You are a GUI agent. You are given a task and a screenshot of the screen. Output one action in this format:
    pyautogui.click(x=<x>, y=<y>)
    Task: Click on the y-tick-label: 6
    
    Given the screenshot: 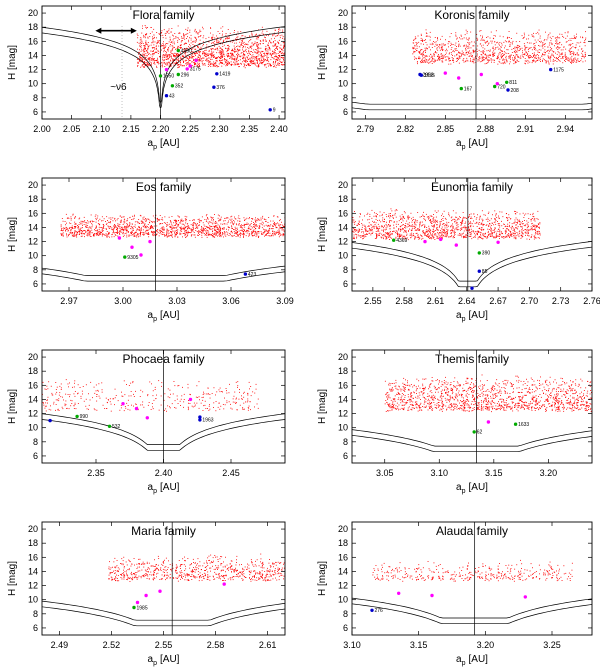 What is the action you would take?
    pyautogui.click(x=345, y=112)
    